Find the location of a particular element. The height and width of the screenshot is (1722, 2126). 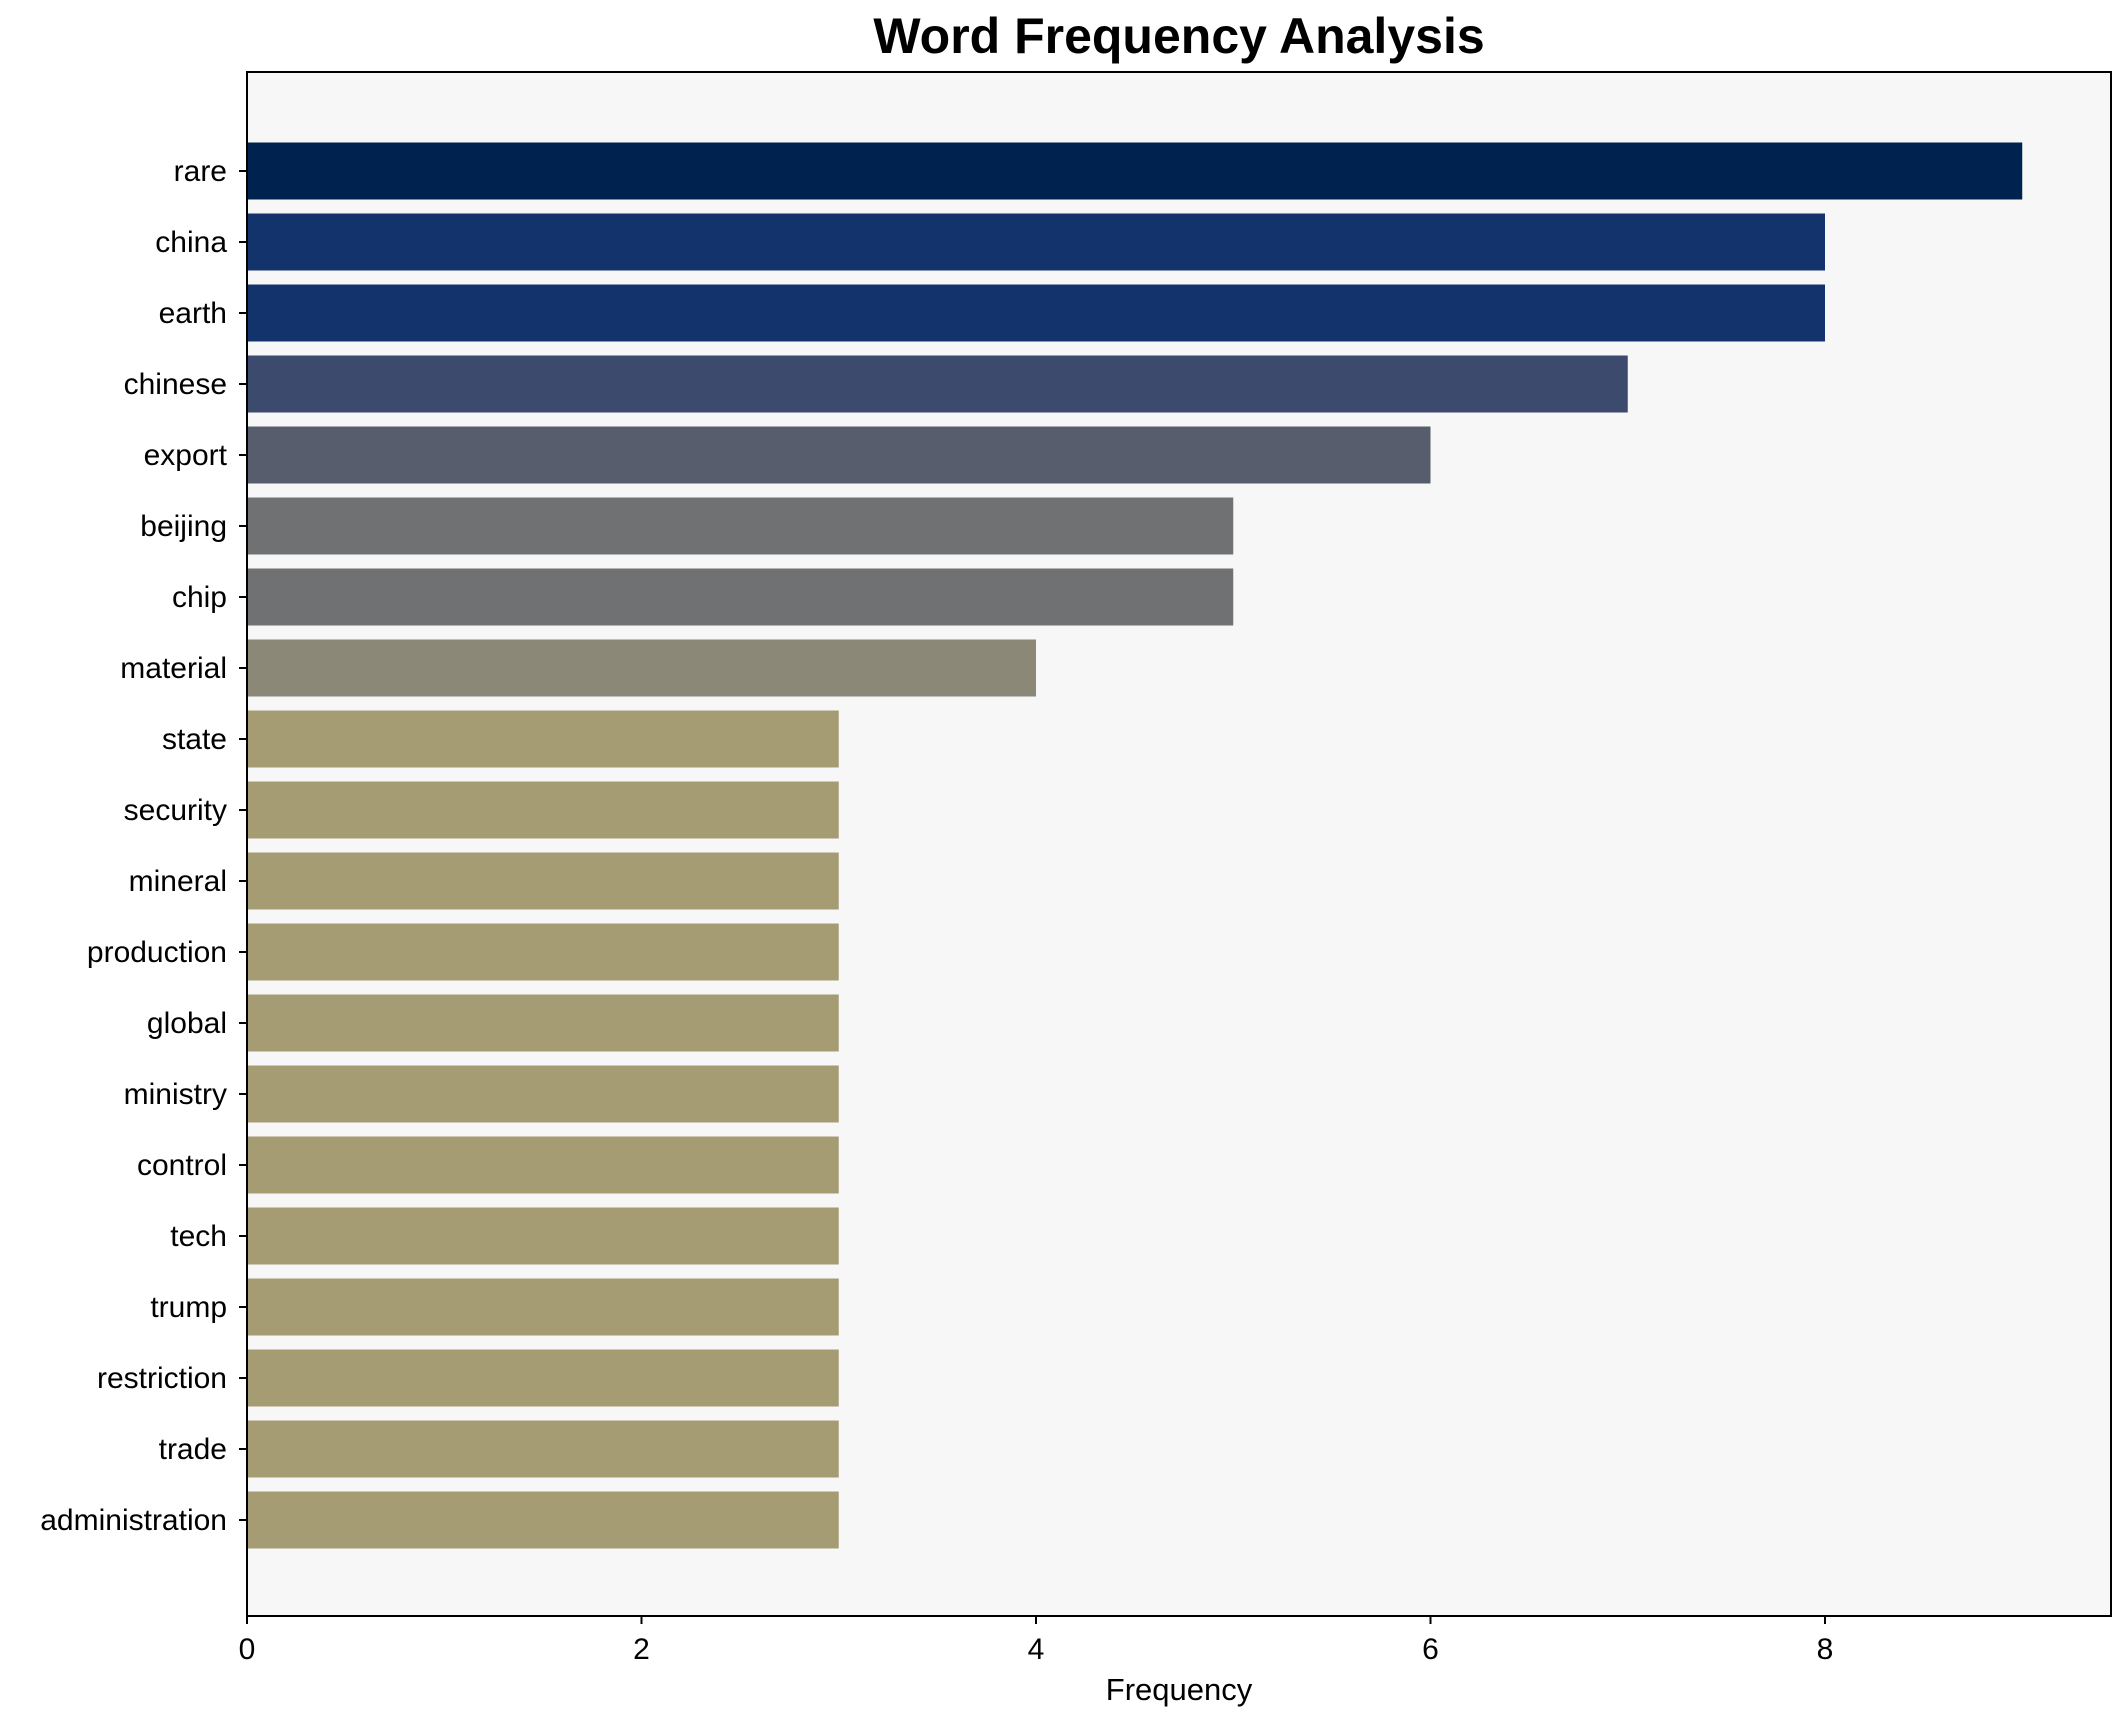

y-tick-label: export is located at coordinates (186, 455).